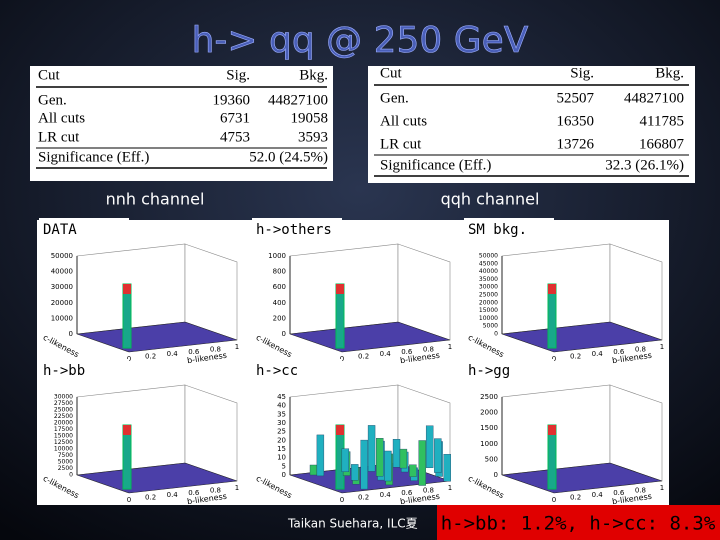  I want to click on y-tick-label: 45, so click(281, 397).